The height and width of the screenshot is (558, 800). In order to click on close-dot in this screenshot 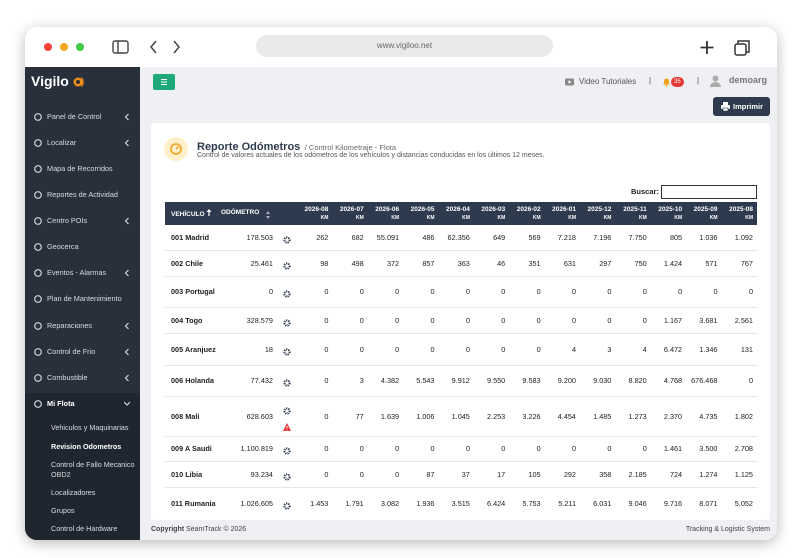, I will do `click(48, 47)`.